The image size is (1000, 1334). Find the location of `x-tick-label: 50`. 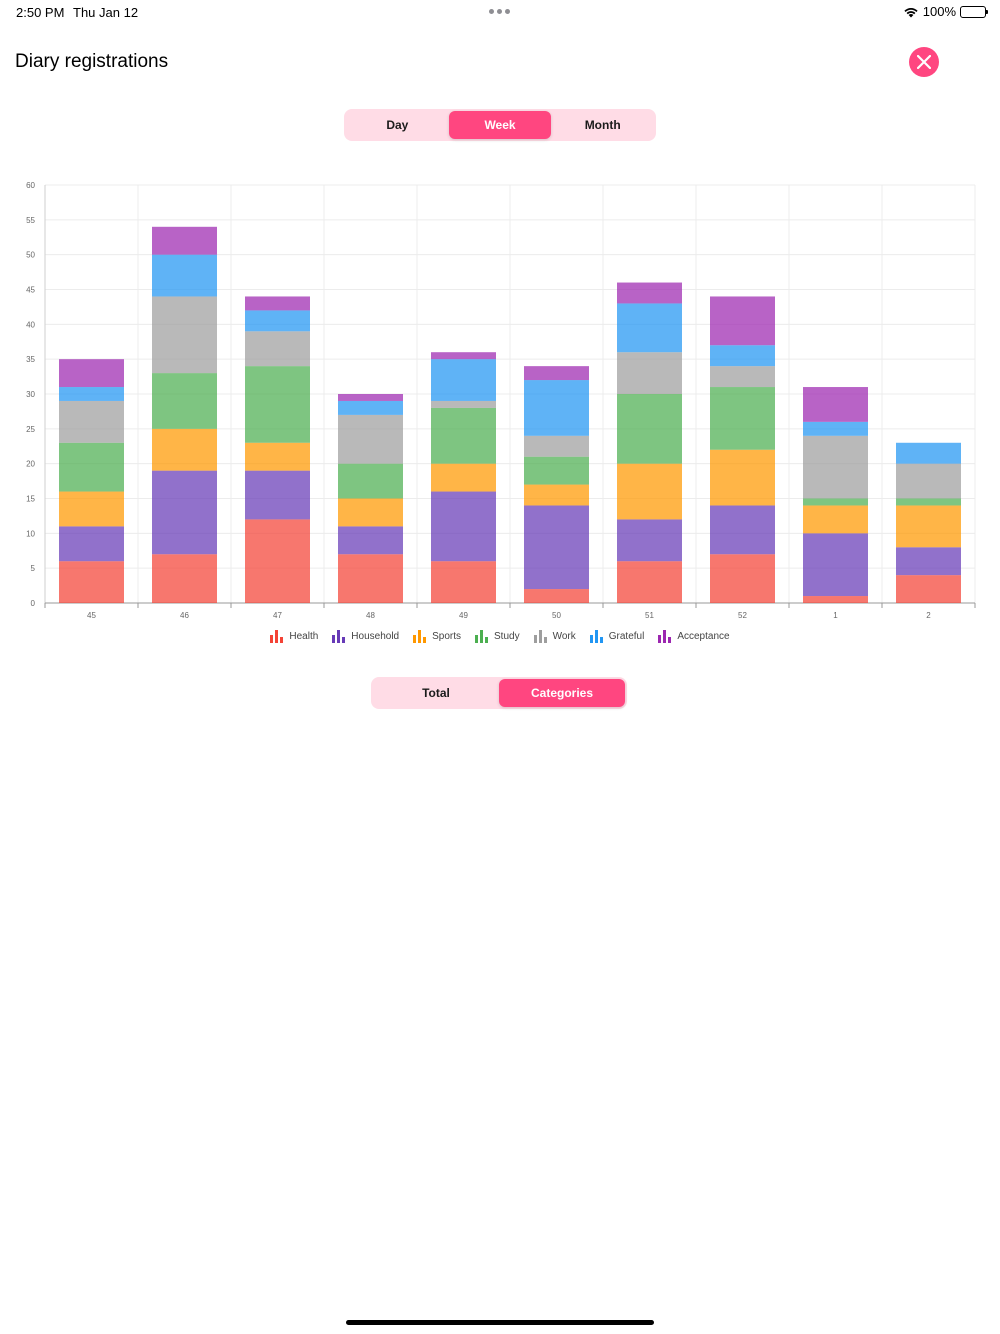

x-tick-label: 50 is located at coordinates (556, 615).